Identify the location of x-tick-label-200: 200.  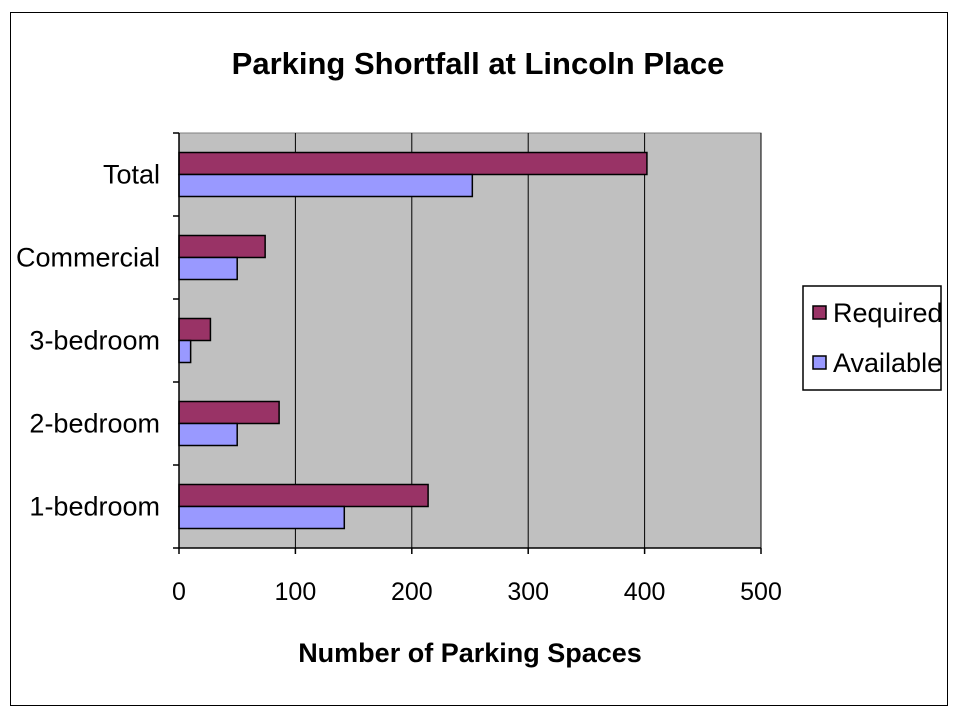
(412, 592).